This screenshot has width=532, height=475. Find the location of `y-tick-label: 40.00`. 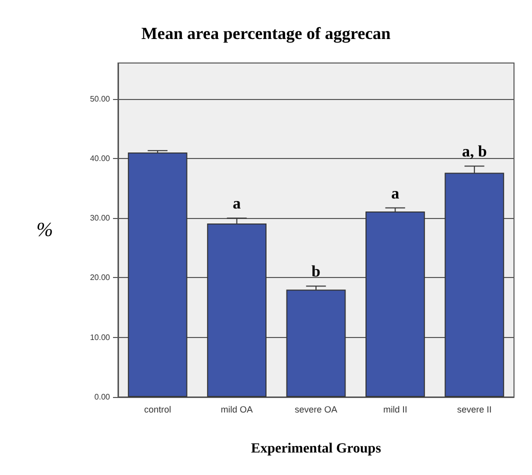

y-tick-label: 40.00 is located at coordinates (100, 158).